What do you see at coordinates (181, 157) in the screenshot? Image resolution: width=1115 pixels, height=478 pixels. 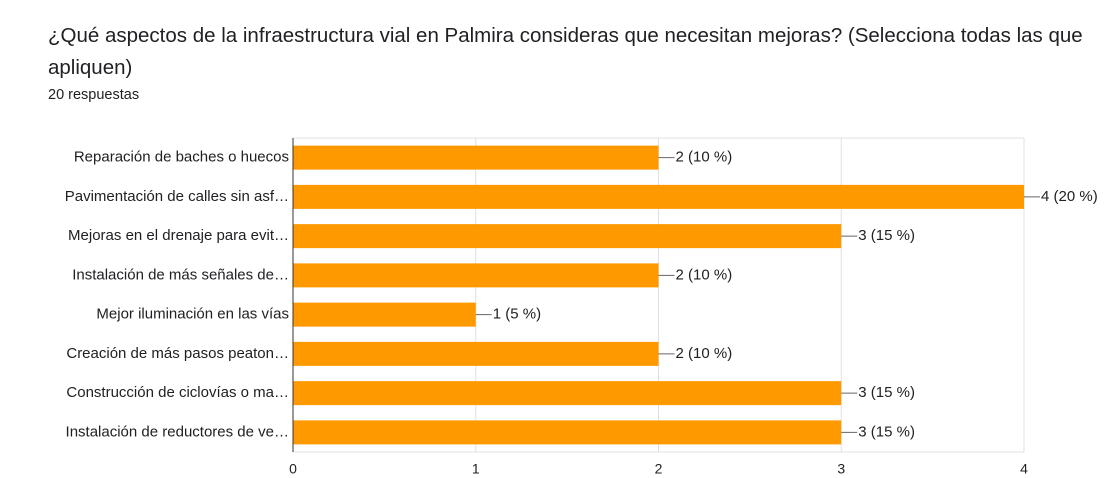 I see `y-tick-label: Reparación de baches o huecos` at bounding box center [181, 157].